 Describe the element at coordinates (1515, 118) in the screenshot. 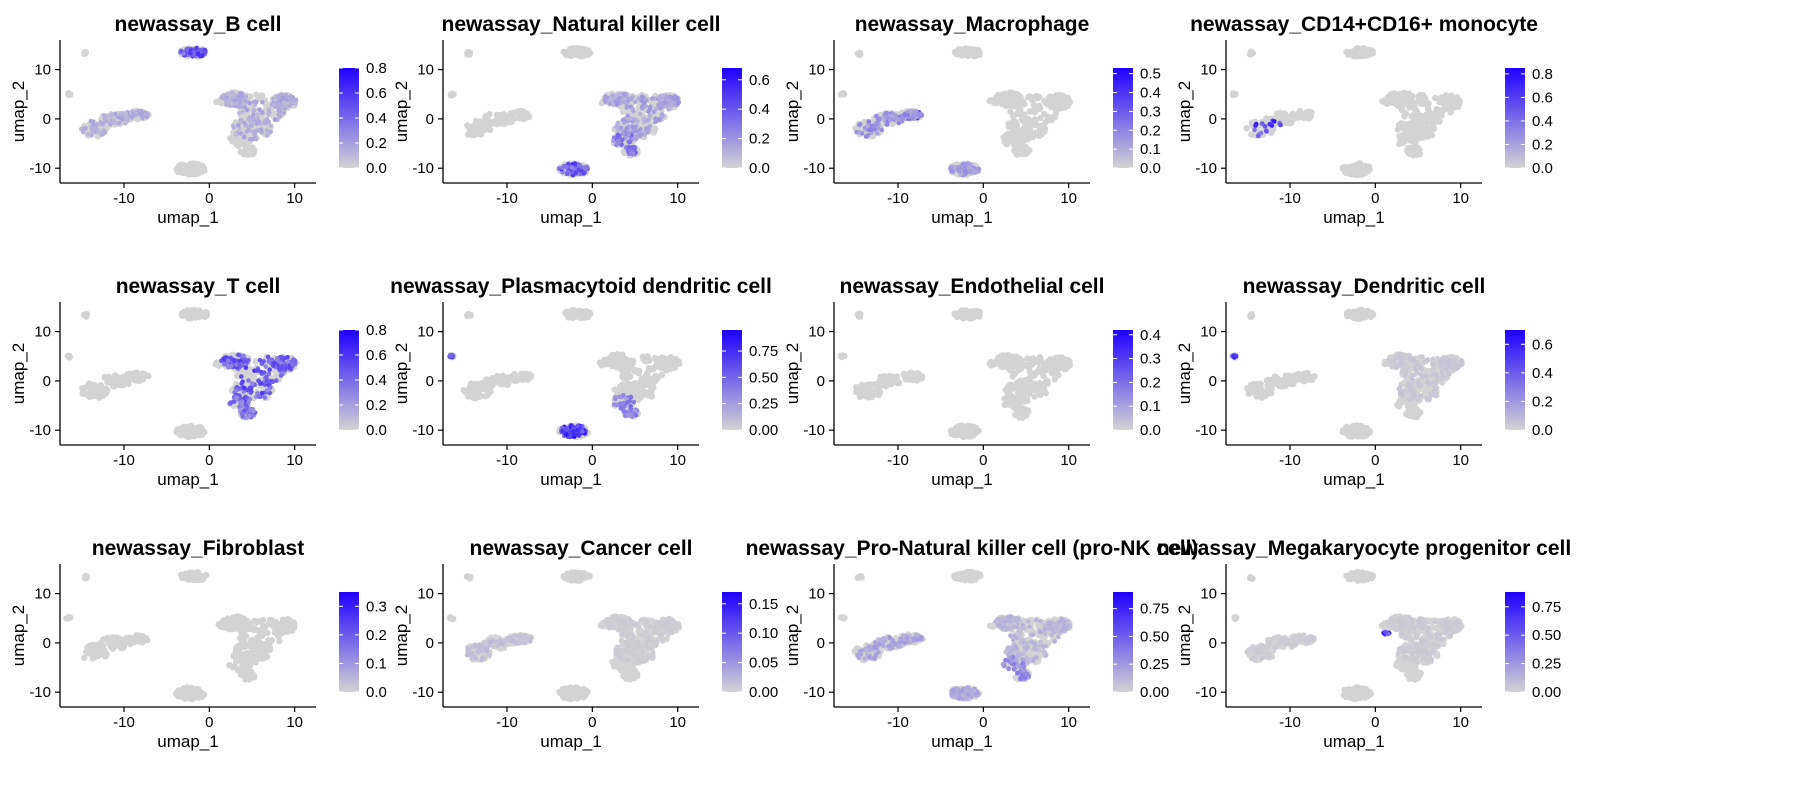

I see `color-scale-bar` at that location.